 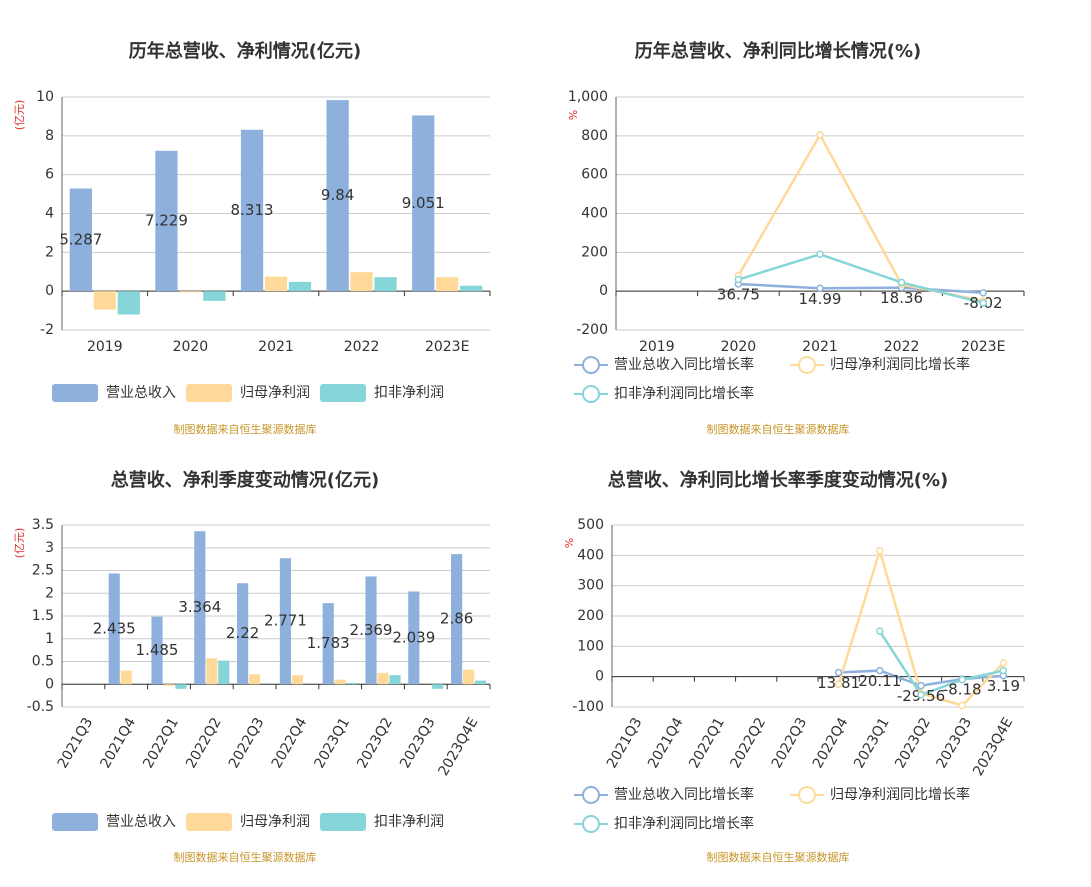 What do you see at coordinates (590, 646) in the screenshot?
I see `y-tick-label: 100` at bounding box center [590, 646].